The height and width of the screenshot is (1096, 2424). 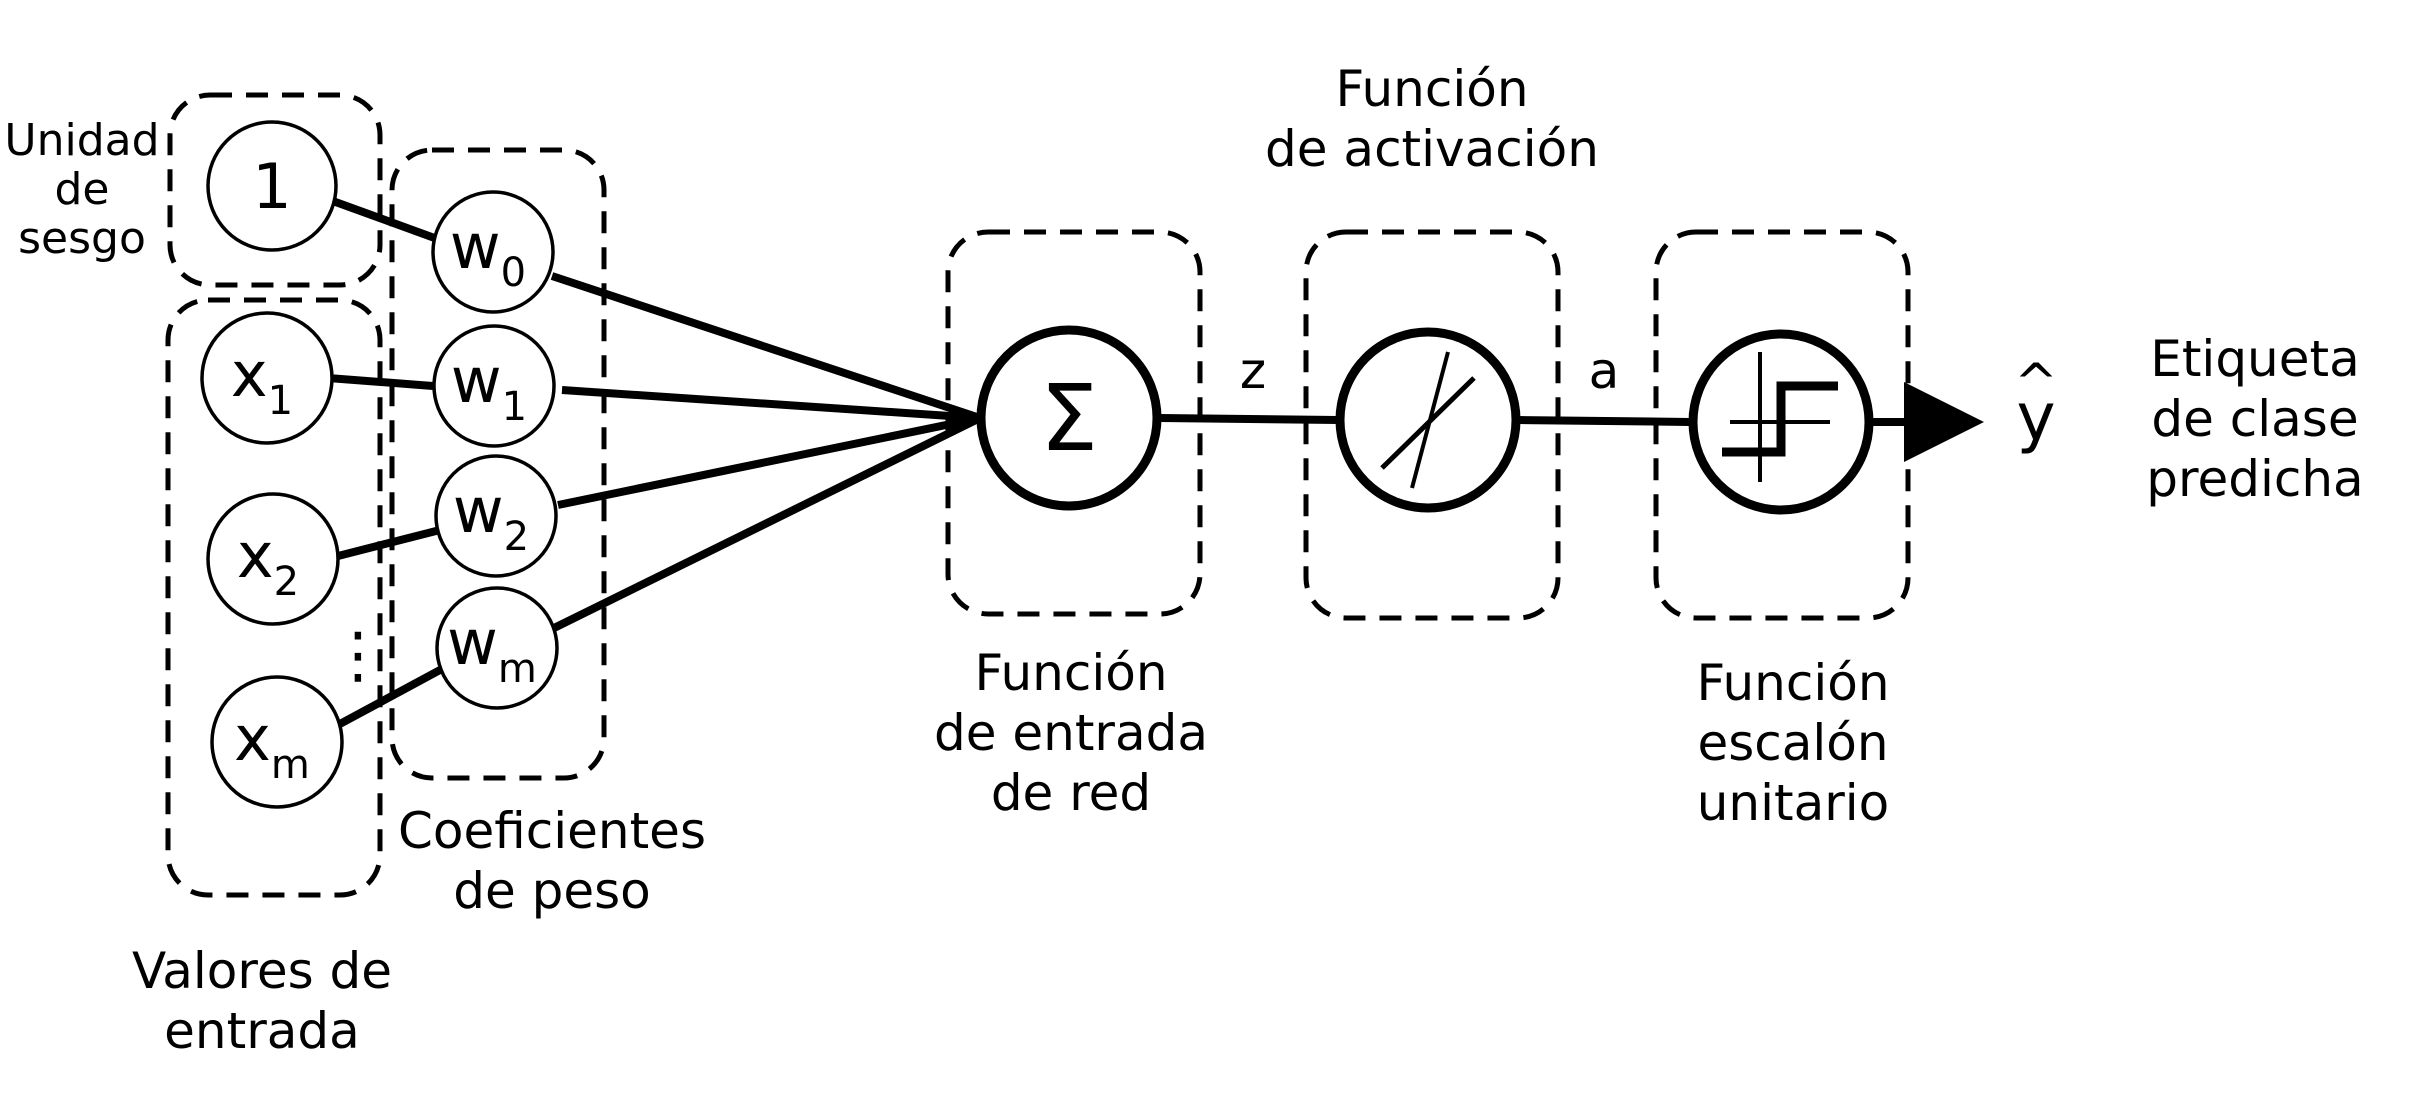 I want to click on svg-text: Σ, so click(x=1069, y=418).